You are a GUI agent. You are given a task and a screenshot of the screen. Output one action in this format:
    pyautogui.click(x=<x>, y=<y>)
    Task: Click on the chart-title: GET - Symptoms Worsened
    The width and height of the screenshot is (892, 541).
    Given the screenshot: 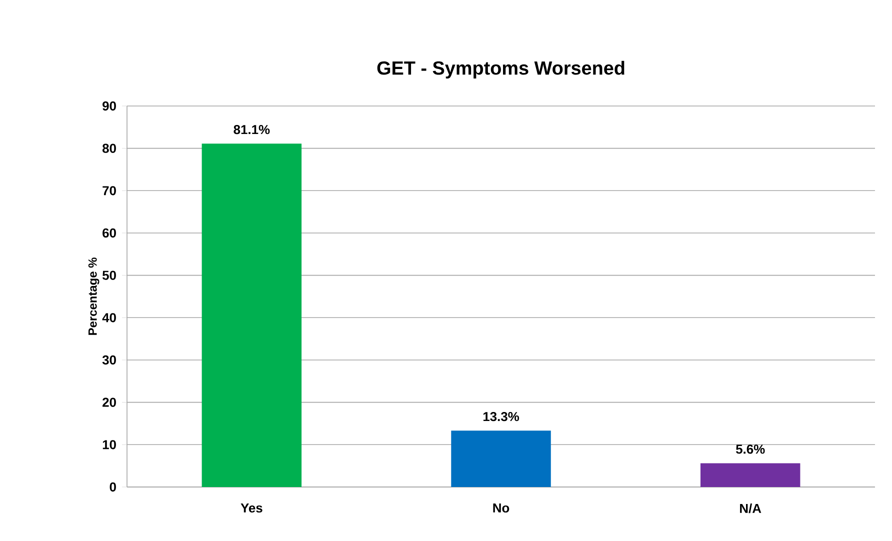 What is the action you would take?
    pyautogui.click(x=500, y=69)
    